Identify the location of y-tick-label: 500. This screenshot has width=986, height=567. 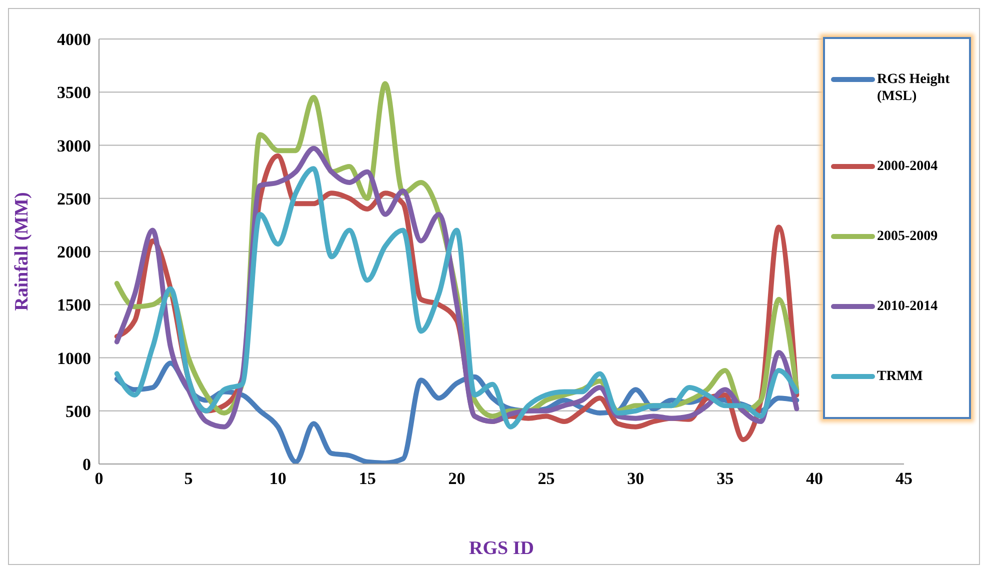
(78, 411).